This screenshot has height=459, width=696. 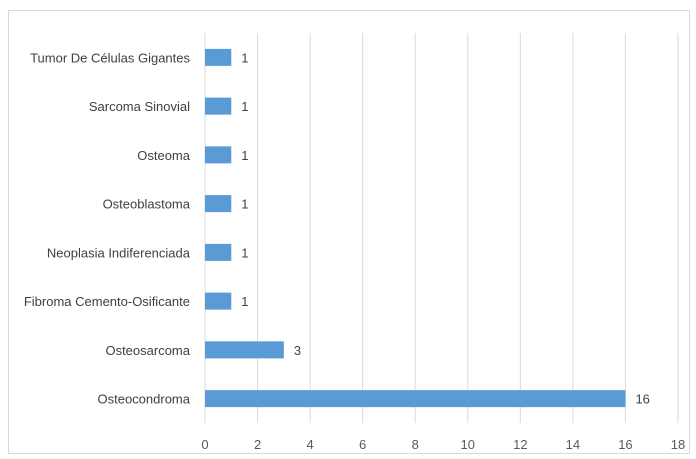 I want to click on x-tick-label: 10, so click(x=468, y=444).